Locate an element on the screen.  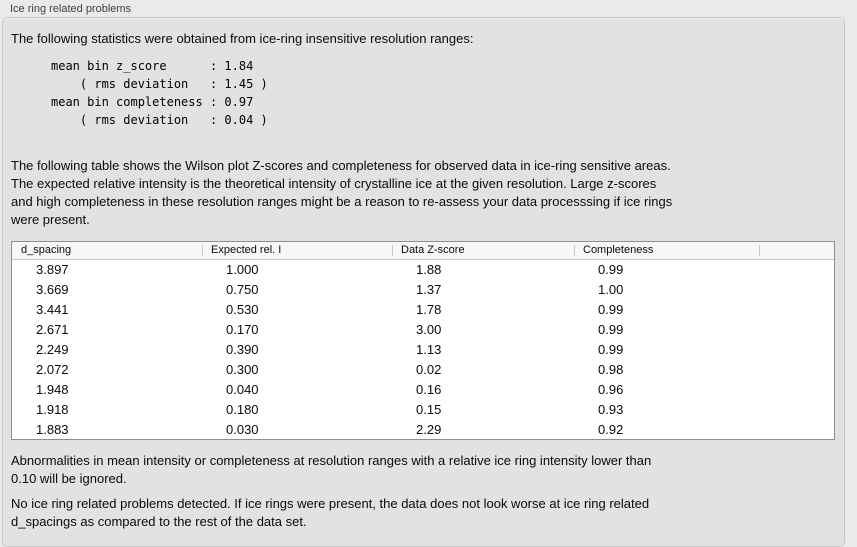
table-cell: 1.13 is located at coordinates (429, 349).